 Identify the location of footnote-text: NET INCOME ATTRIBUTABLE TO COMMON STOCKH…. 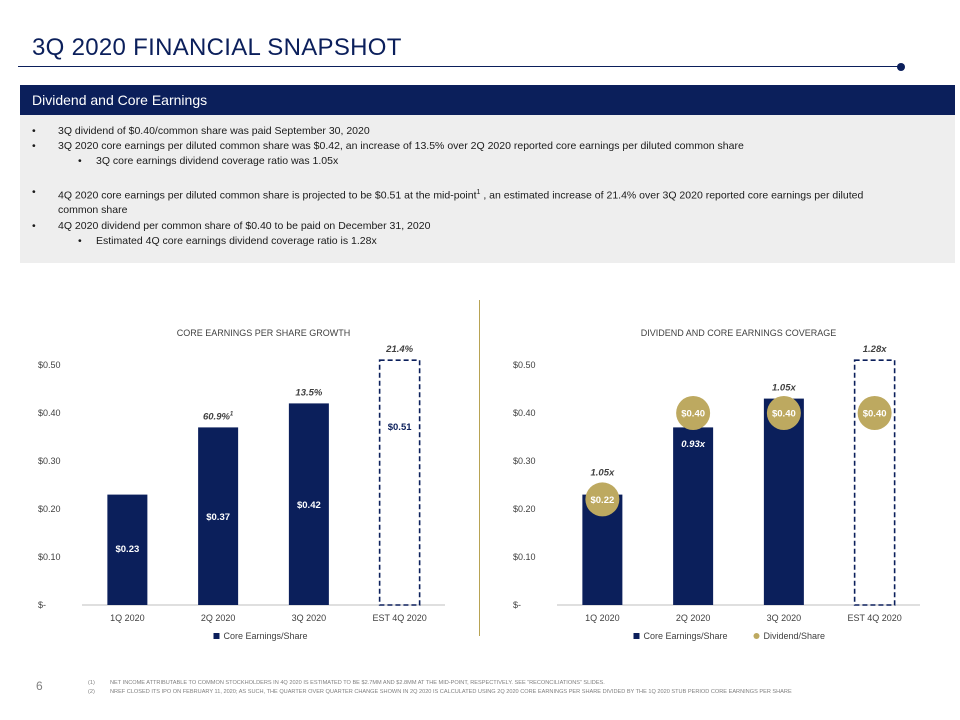
(357, 683).